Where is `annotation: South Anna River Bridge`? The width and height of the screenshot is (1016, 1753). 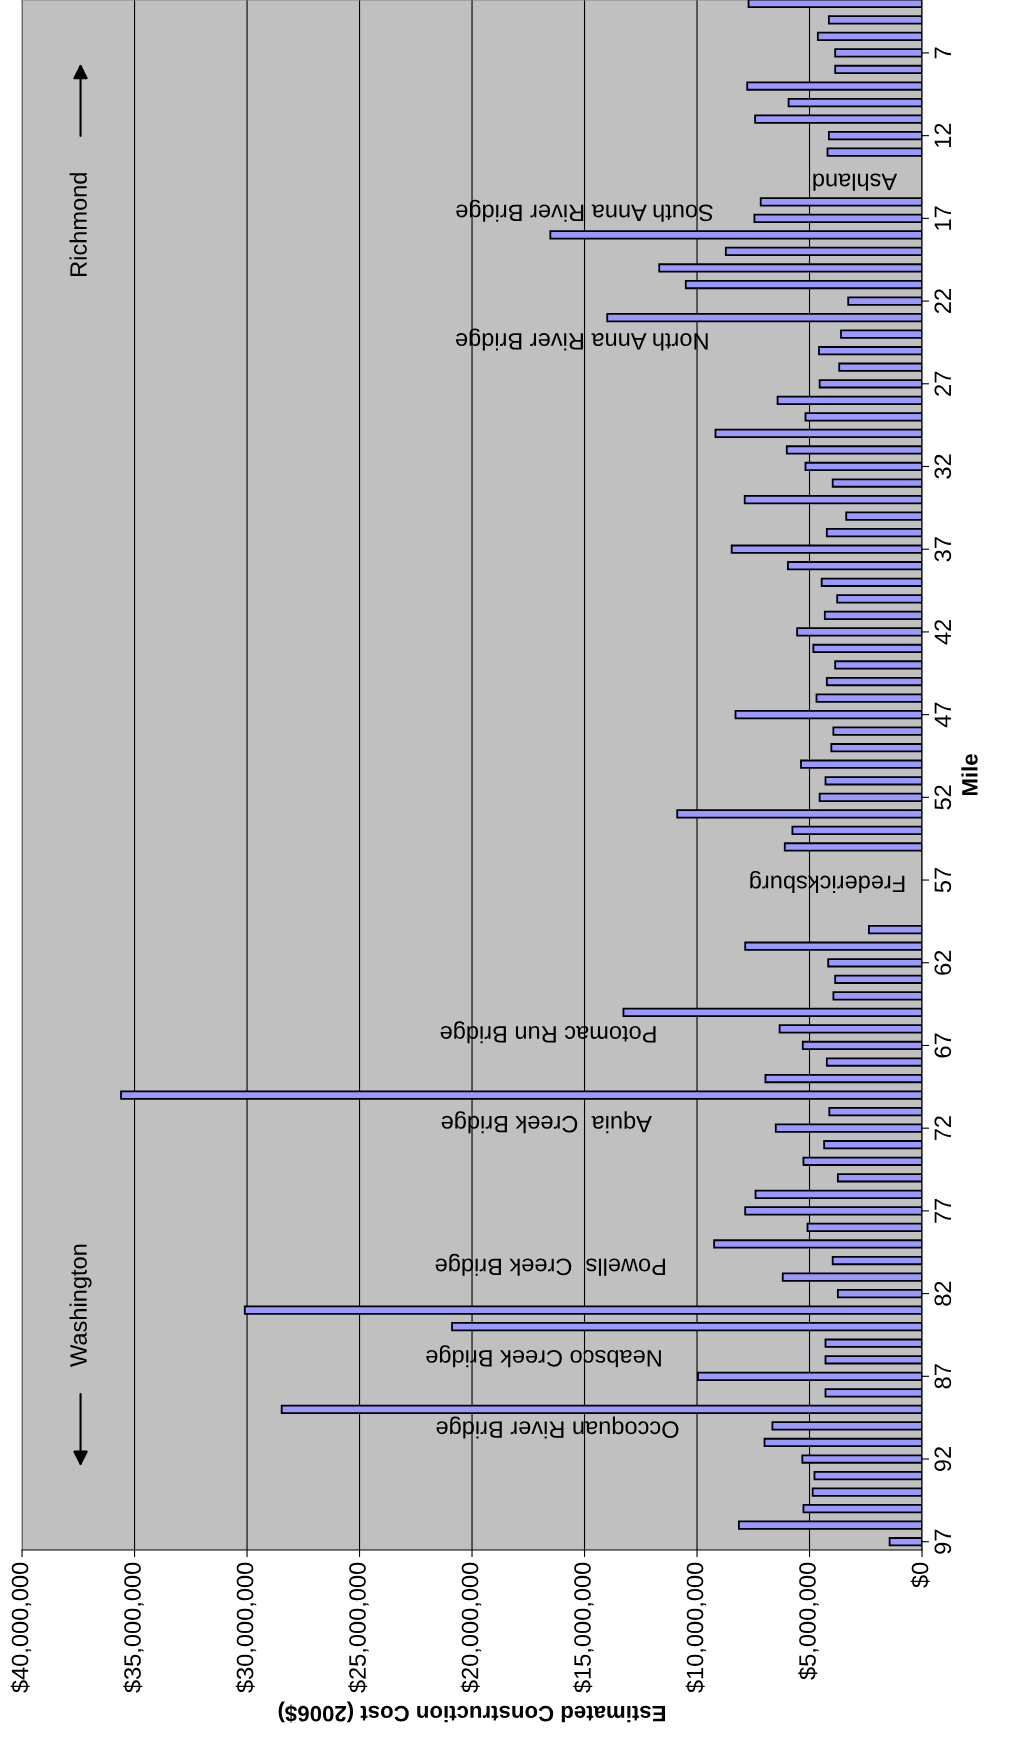 annotation: South Anna River Bridge is located at coordinates (584, 210).